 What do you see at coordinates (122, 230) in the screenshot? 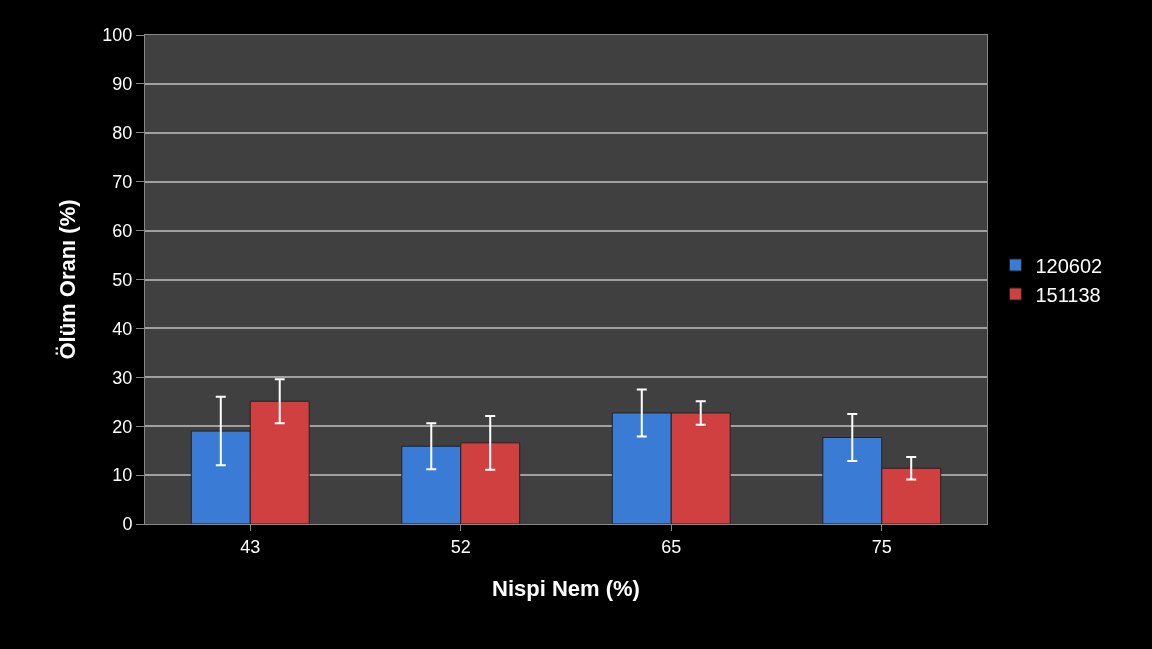
I see `y-tick-label: 60` at bounding box center [122, 230].